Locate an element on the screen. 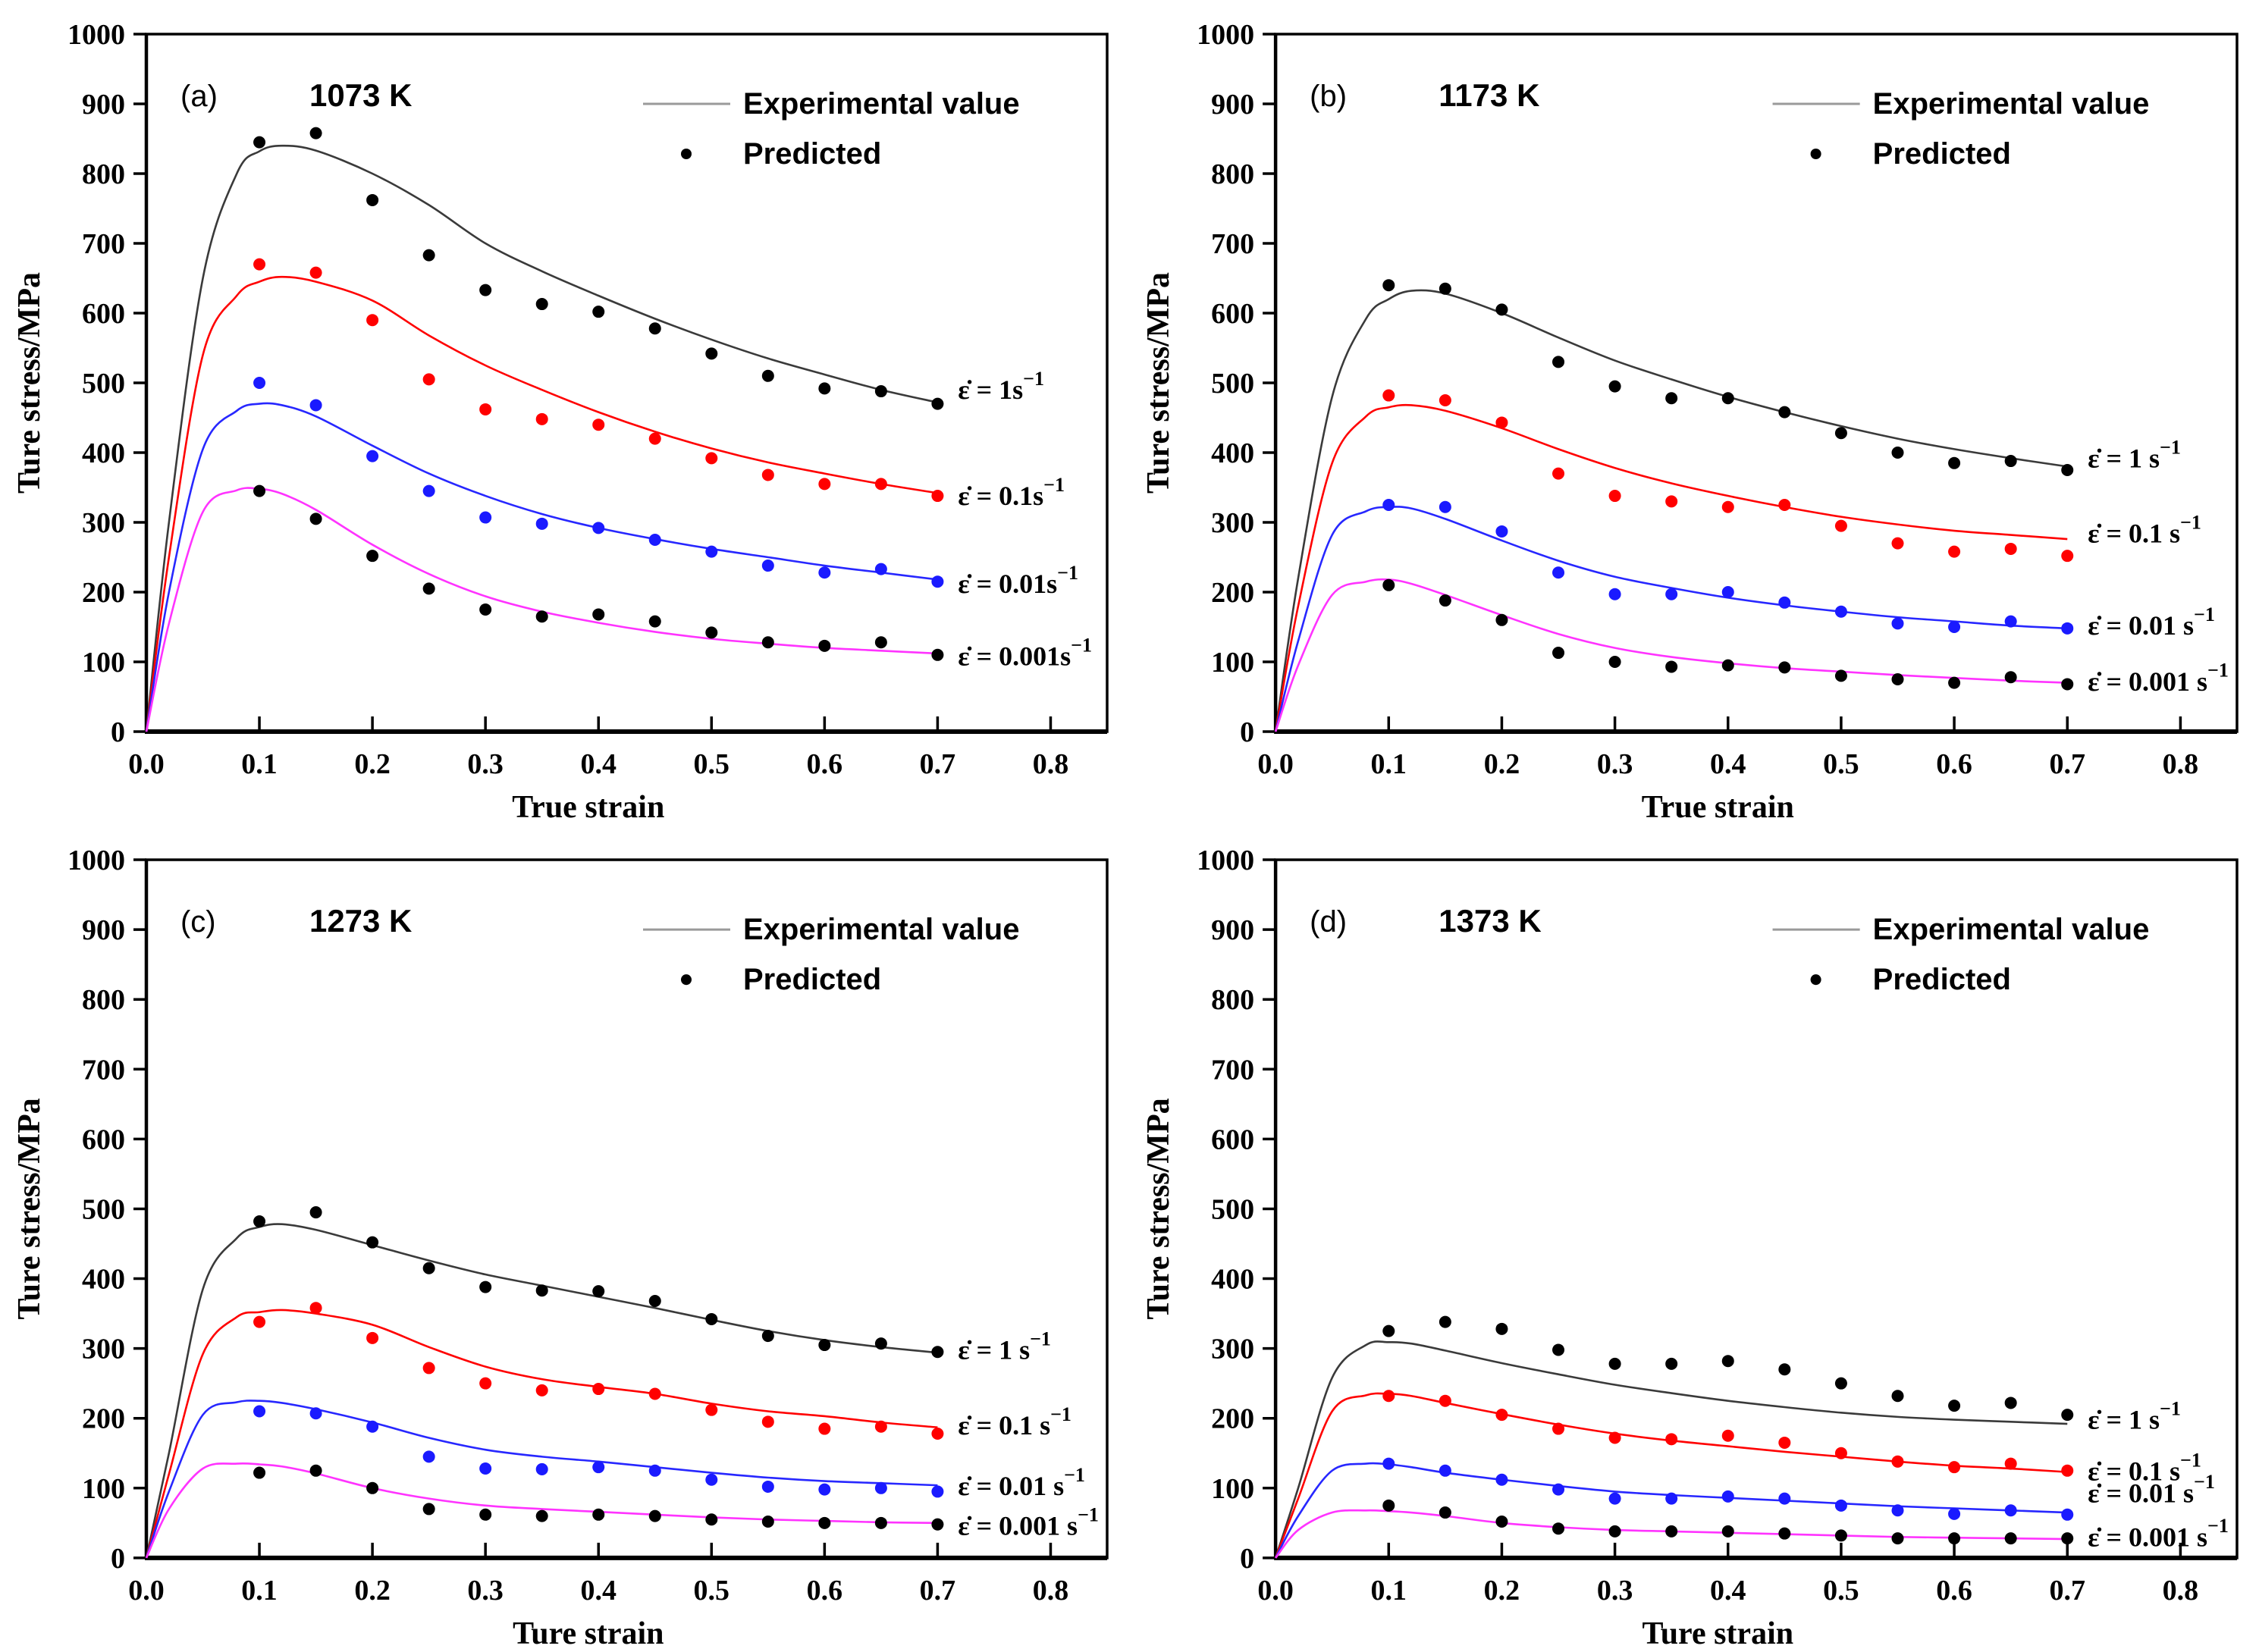 This screenshot has width=2259, height=1652. y-tick-label: 100 is located at coordinates (1232, 1489).